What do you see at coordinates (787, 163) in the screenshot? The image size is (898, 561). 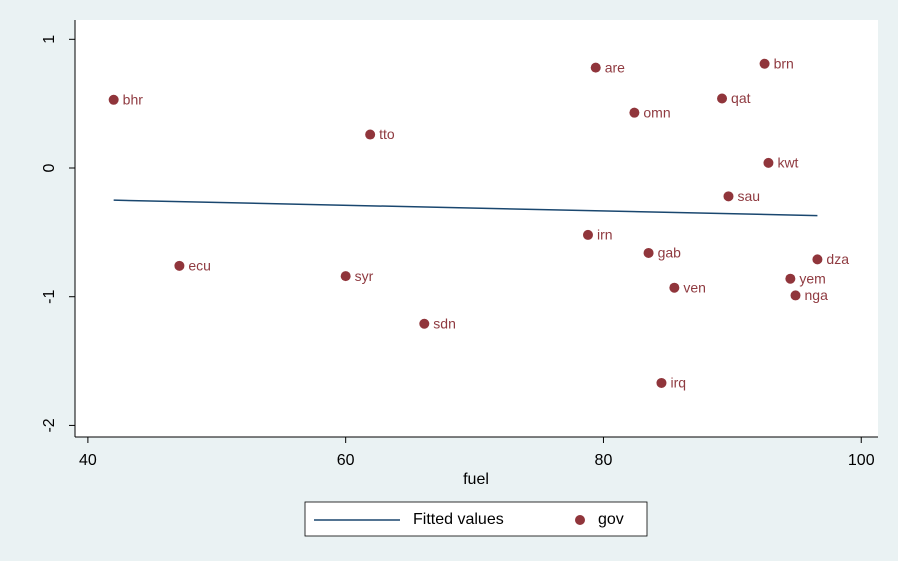 I see `point-label: kwt` at bounding box center [787, 163].